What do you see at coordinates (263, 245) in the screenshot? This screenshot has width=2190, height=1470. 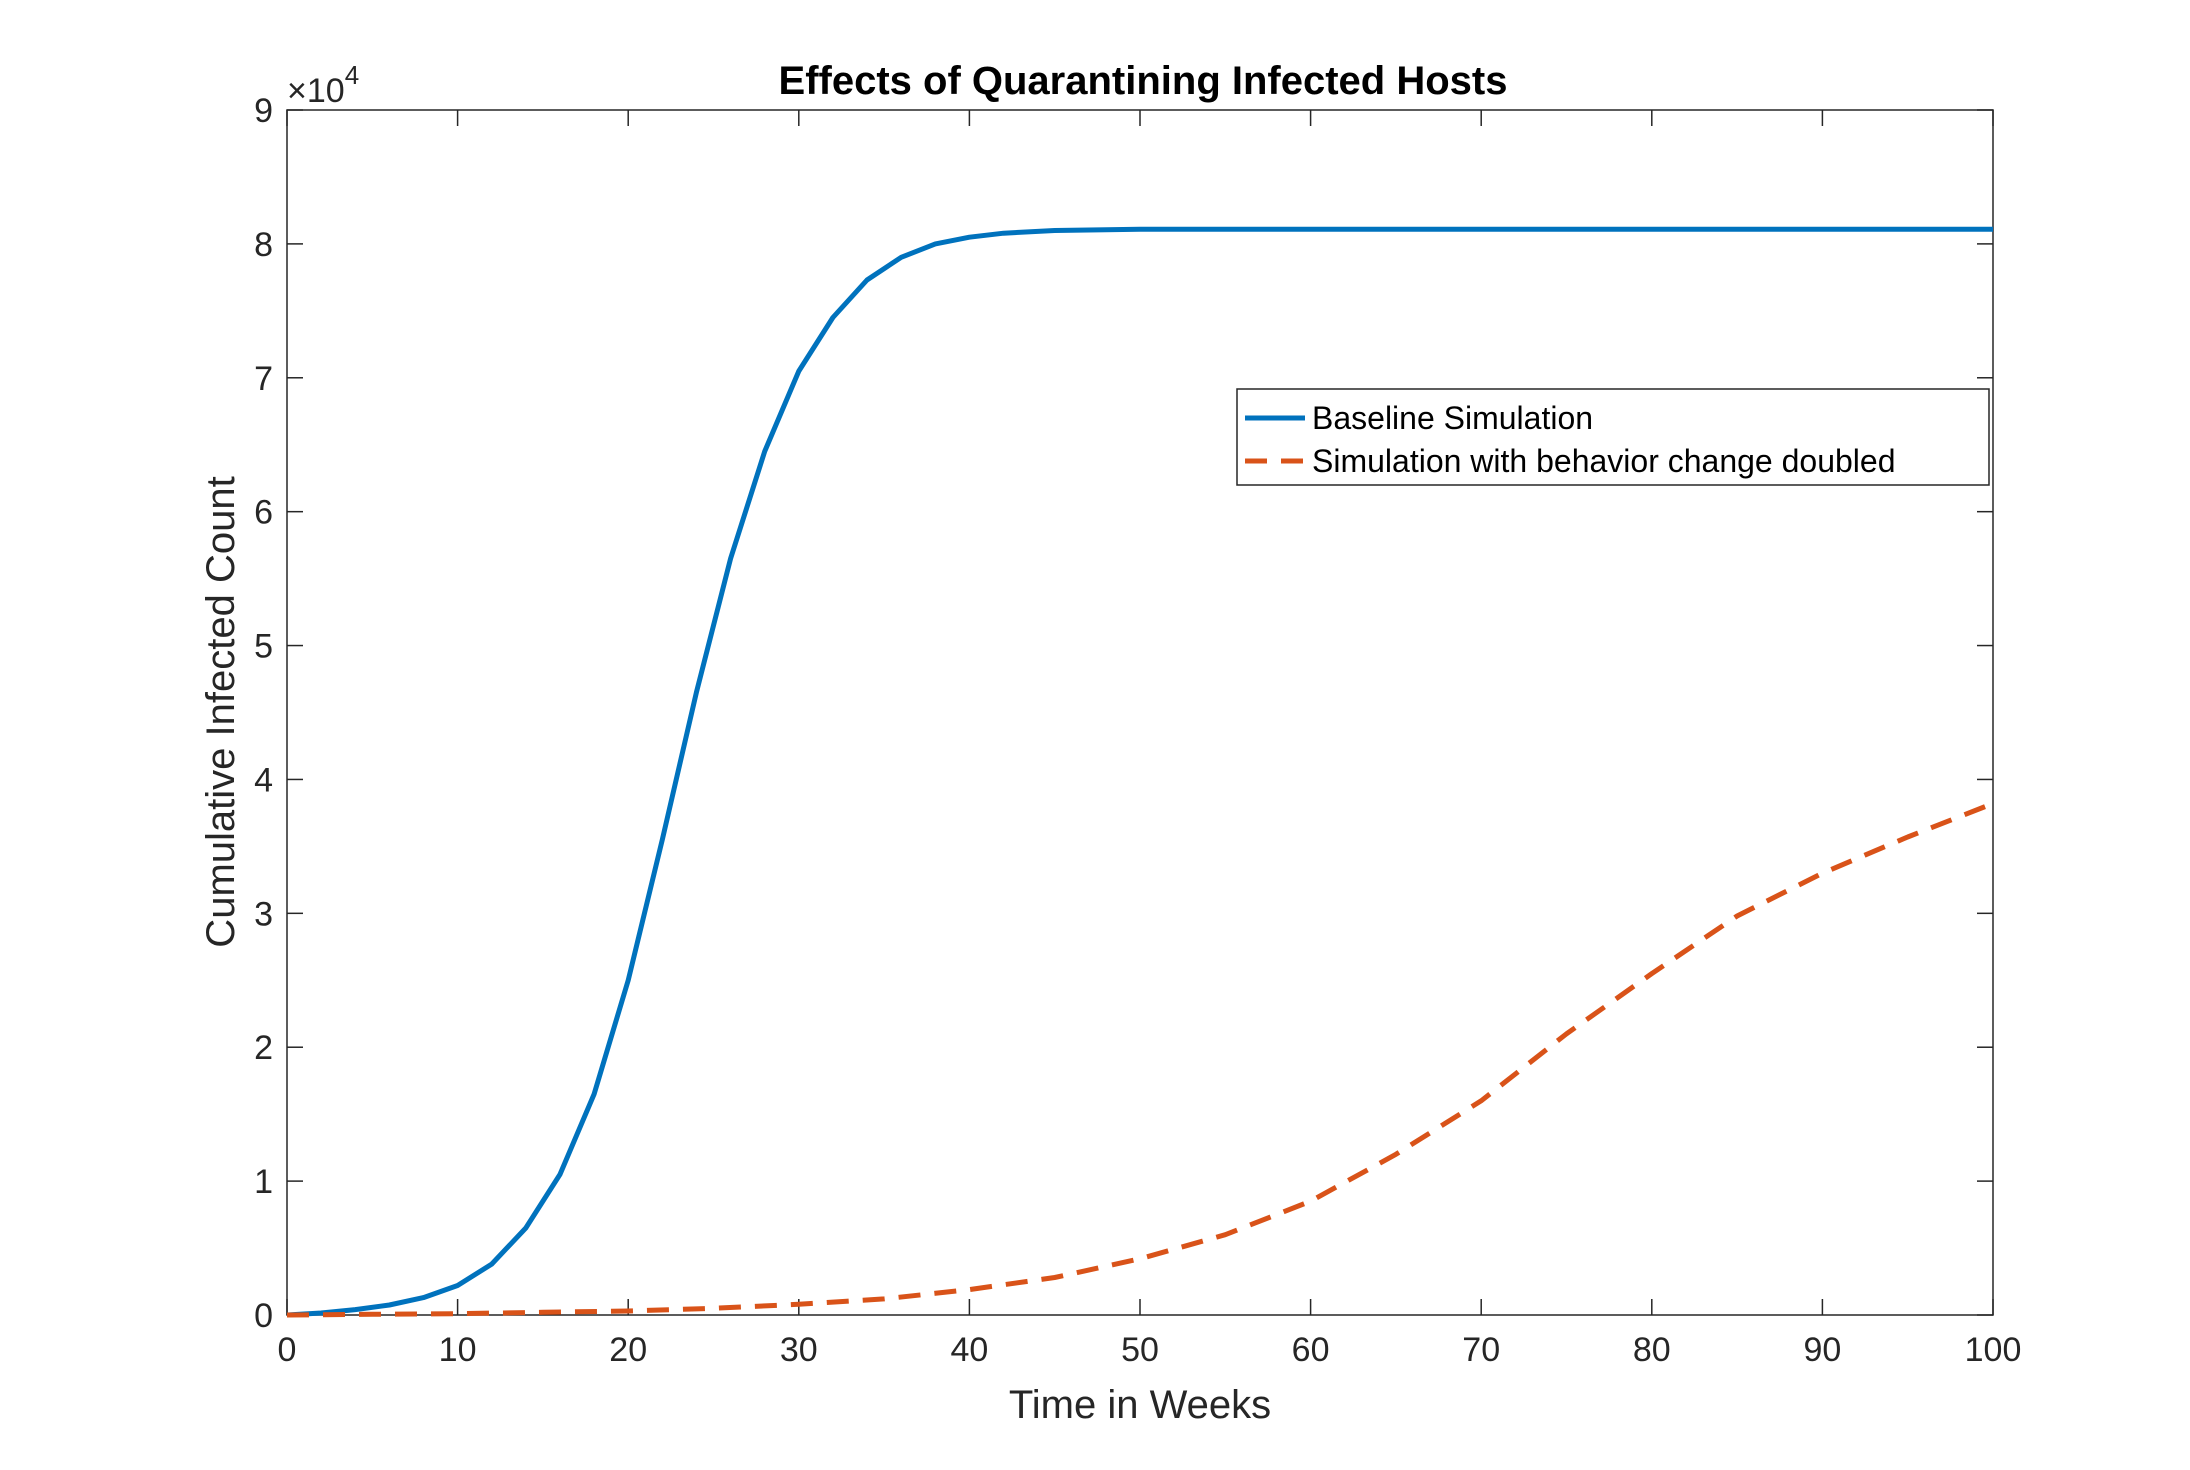 I see `y-tick-label: 8` at bounding box center [263, 245].